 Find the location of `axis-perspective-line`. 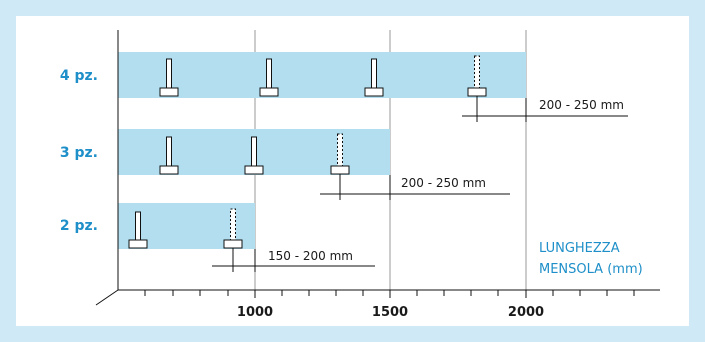

axis-perspective-line is located at coordinates (107, 297).